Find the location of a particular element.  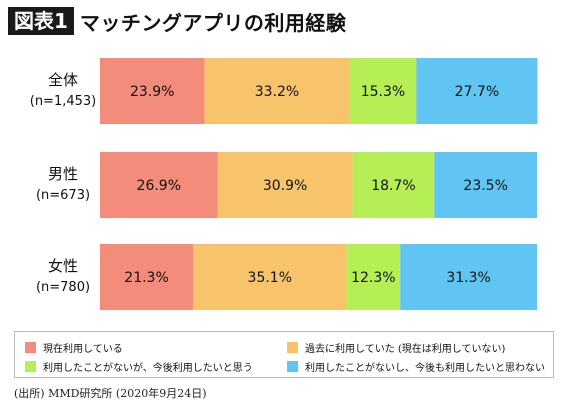

data-label: 33.2% is located at coordinates (277, 92).